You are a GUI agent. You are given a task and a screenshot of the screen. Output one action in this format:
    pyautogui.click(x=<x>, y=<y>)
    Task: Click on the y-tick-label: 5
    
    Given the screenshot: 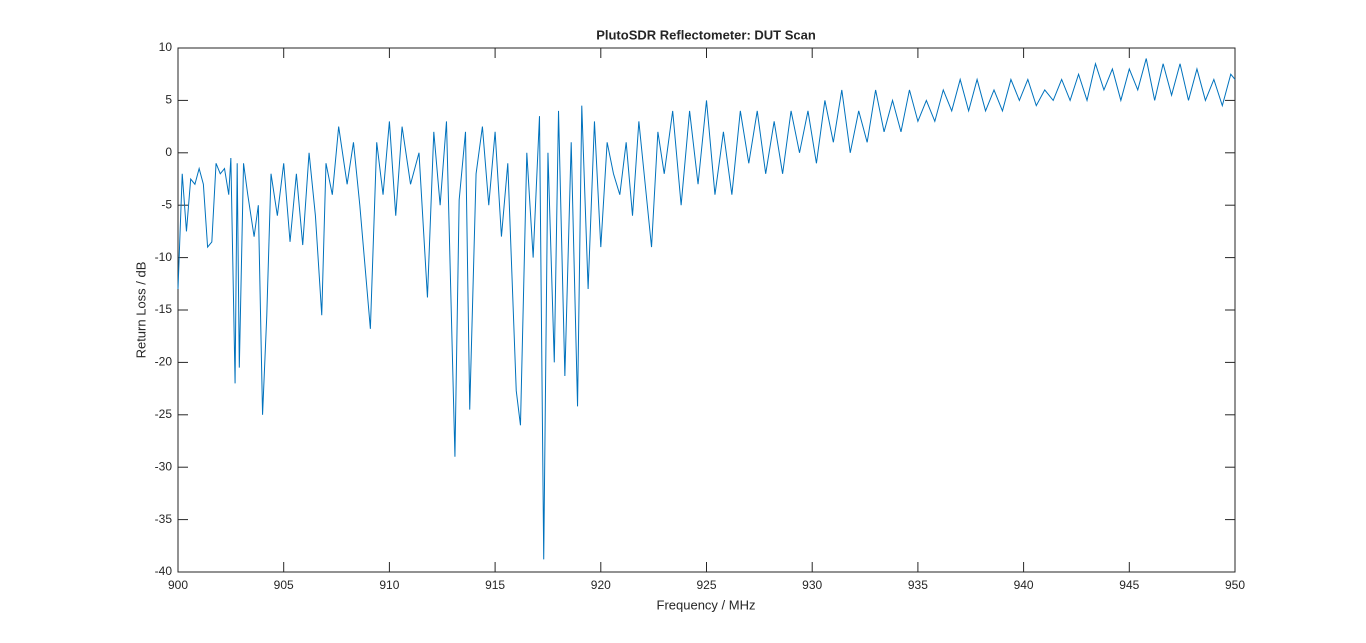 What is the action you would take?
    pyautogui.click(x=168, y=100)
    